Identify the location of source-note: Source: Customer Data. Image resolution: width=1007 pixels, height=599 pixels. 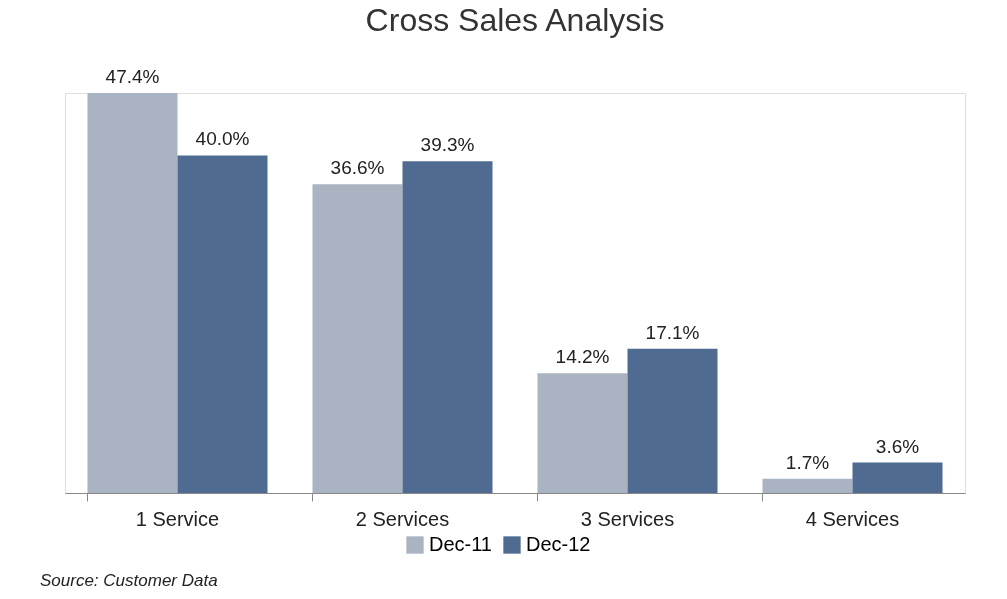
(129, 580).